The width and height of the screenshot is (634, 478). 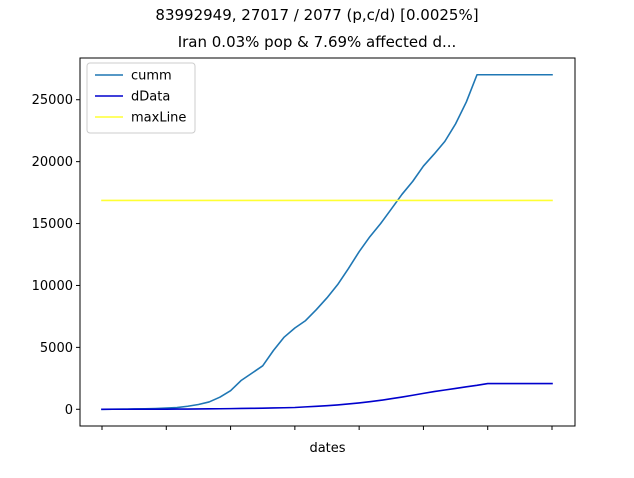 I want to click on legend-box, so click(x=141, y=98).